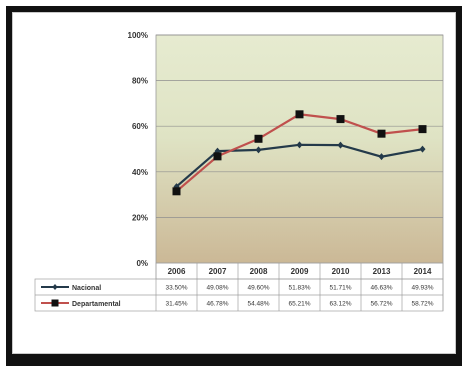  What do you see at coordinates (299, 304) in the screenshot?
I see `data-label: 65.21%` at bounding box center [299, 304].